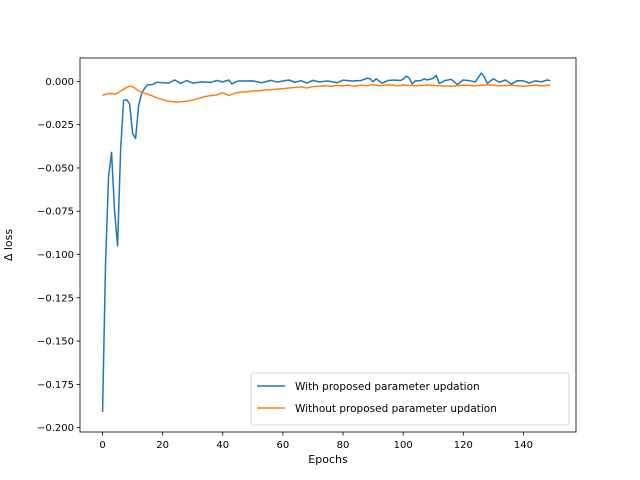  Describe the element at coordinates (396, 409) in the screenshot. I see `legend-label-2: Without proposed parameter updation` at that location.